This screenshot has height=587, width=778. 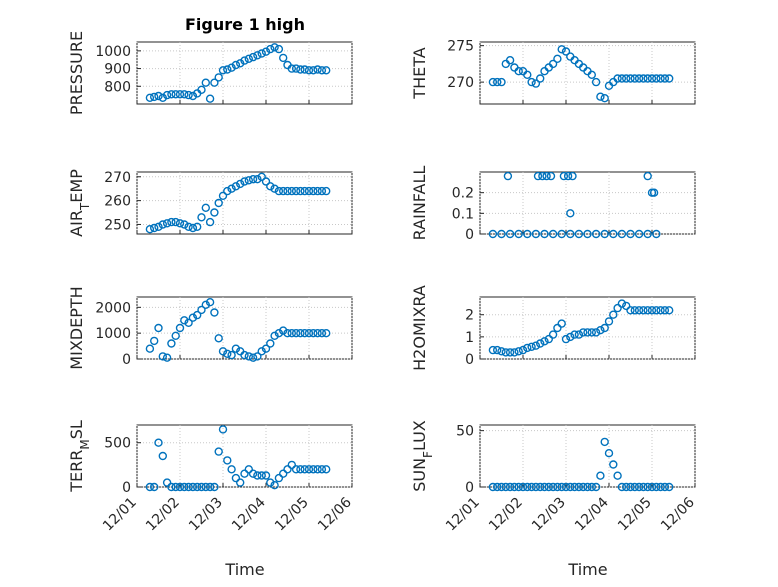 I want to click on y-axis-label: SUNFLUX, so click(x=422, y=456).